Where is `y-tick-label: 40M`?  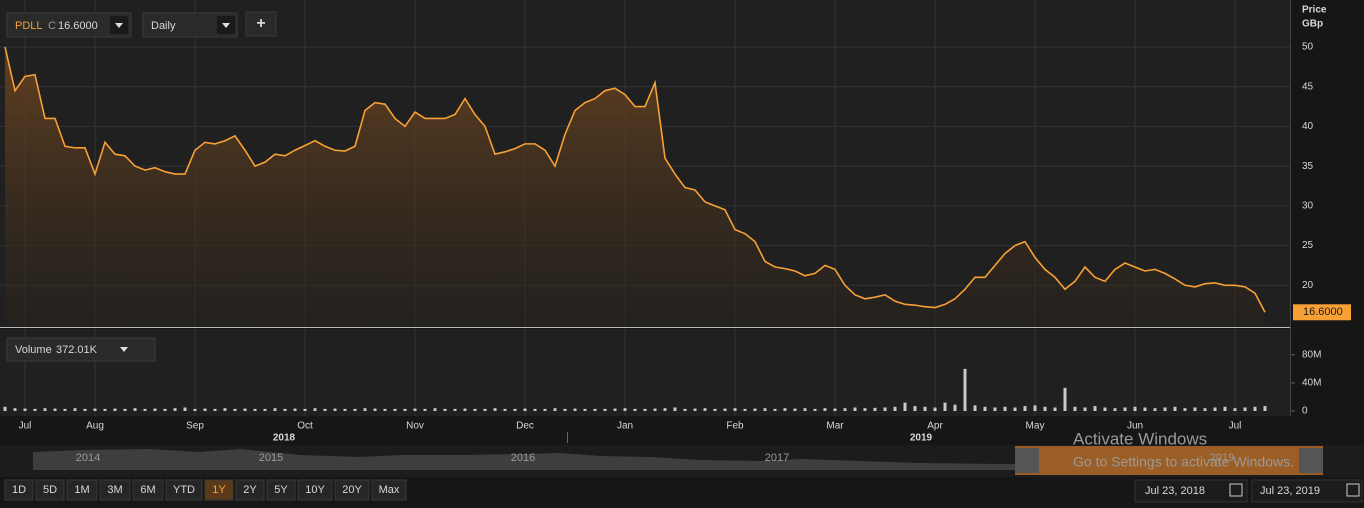 y-tick-label: 40M is located at coordinates (1311, 383).